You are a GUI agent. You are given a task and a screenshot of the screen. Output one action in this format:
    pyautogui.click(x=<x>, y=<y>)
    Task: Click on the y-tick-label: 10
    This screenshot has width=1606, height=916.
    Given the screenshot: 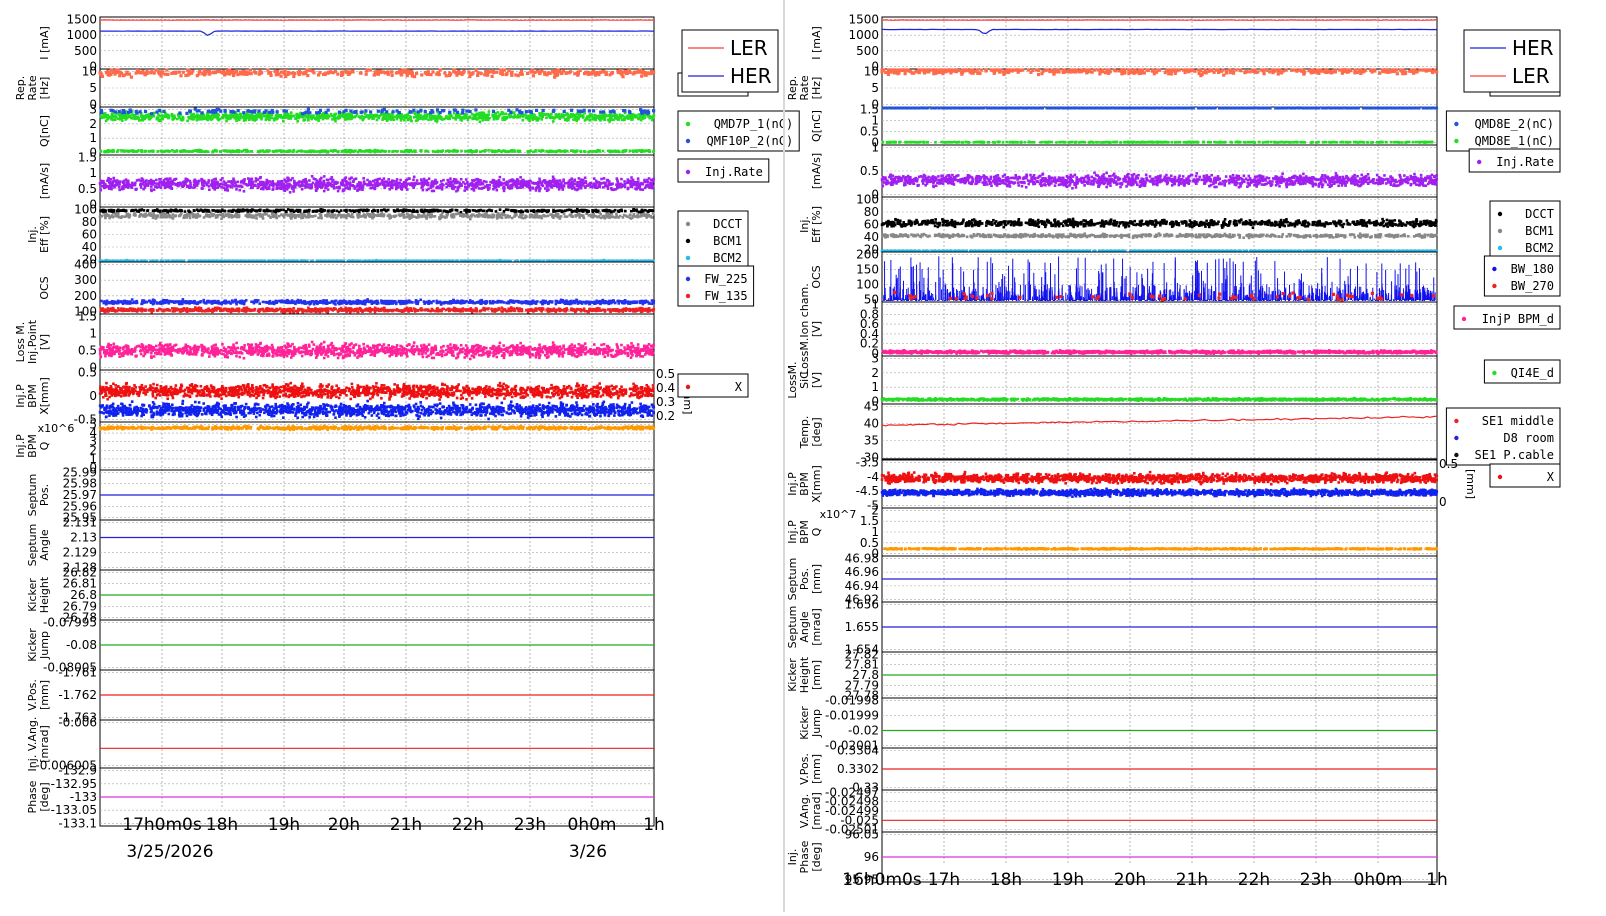 What is the action you would take?
    pyautogui.click(x=89, y=71)
    